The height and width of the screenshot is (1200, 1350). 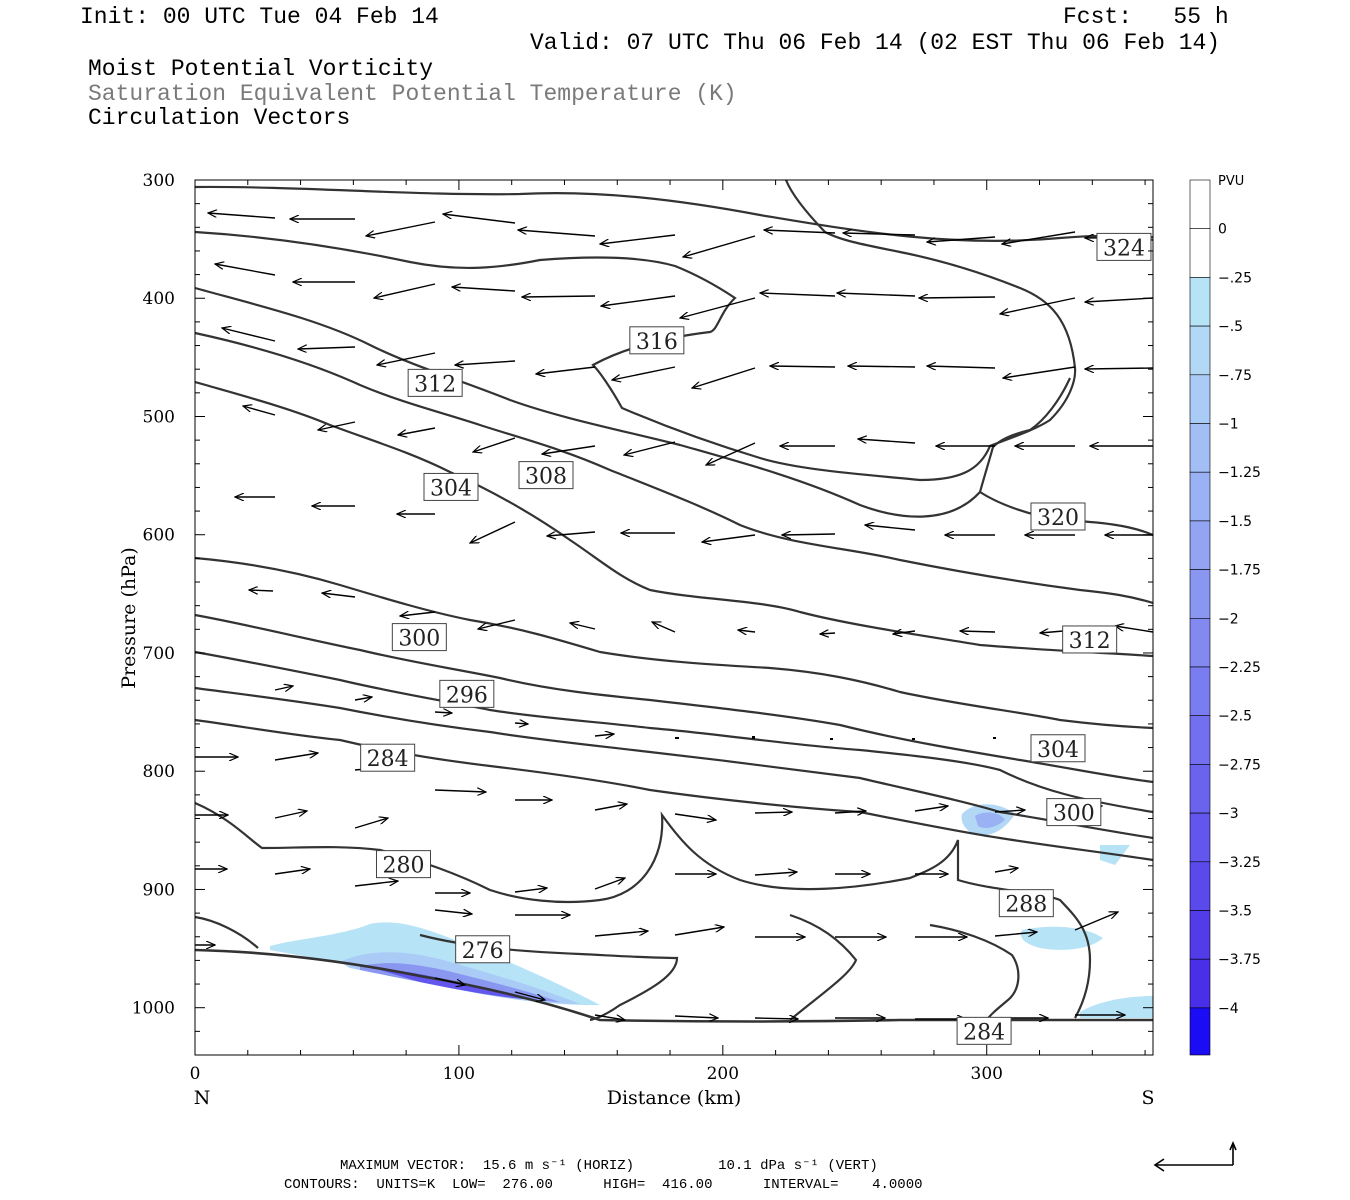 I want to click on contour-label: 320, so click(x=1058, y=516).